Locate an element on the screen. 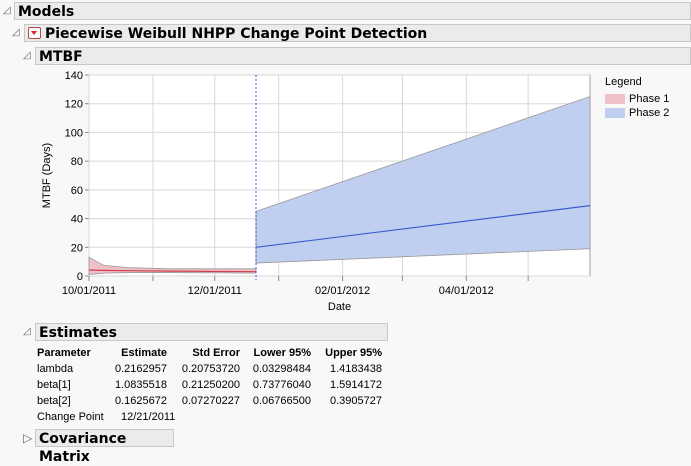 The image size is (691, 466). mtbf-header: MTBF is located at coordinates (363, 56).